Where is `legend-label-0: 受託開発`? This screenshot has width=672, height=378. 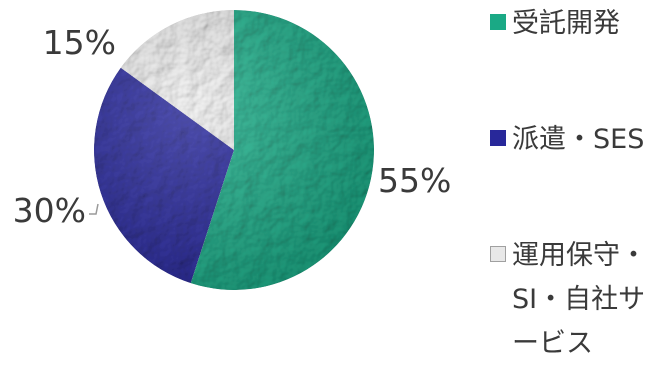
legend-label-0: 受託開発 is located at coordinates (566, 23).